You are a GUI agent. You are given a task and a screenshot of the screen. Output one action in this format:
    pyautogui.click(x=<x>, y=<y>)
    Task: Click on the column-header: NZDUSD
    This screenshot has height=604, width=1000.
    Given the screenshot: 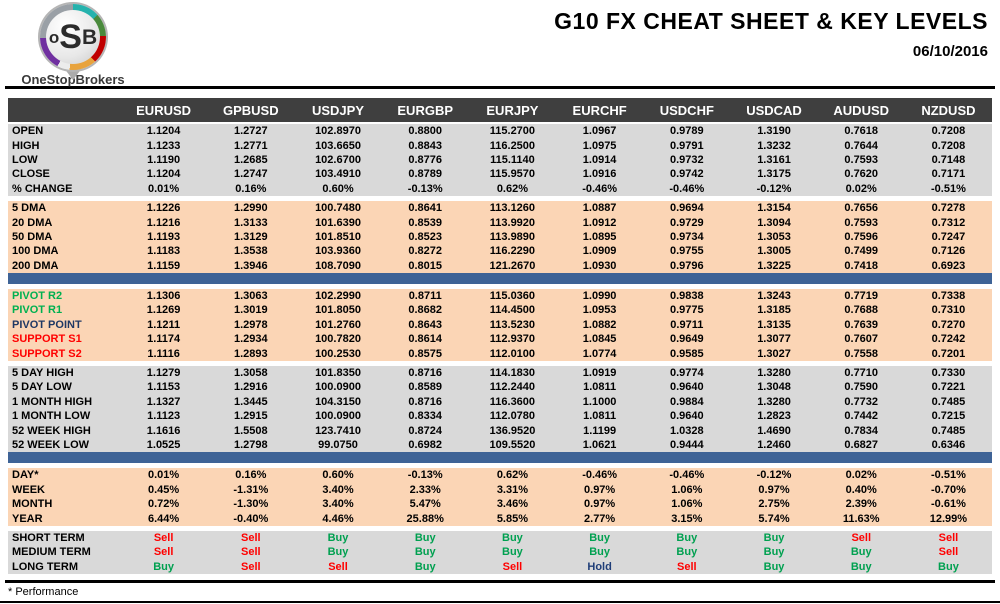 What is the action you would take?
    pyautogui.click(x=948, y=110)
    